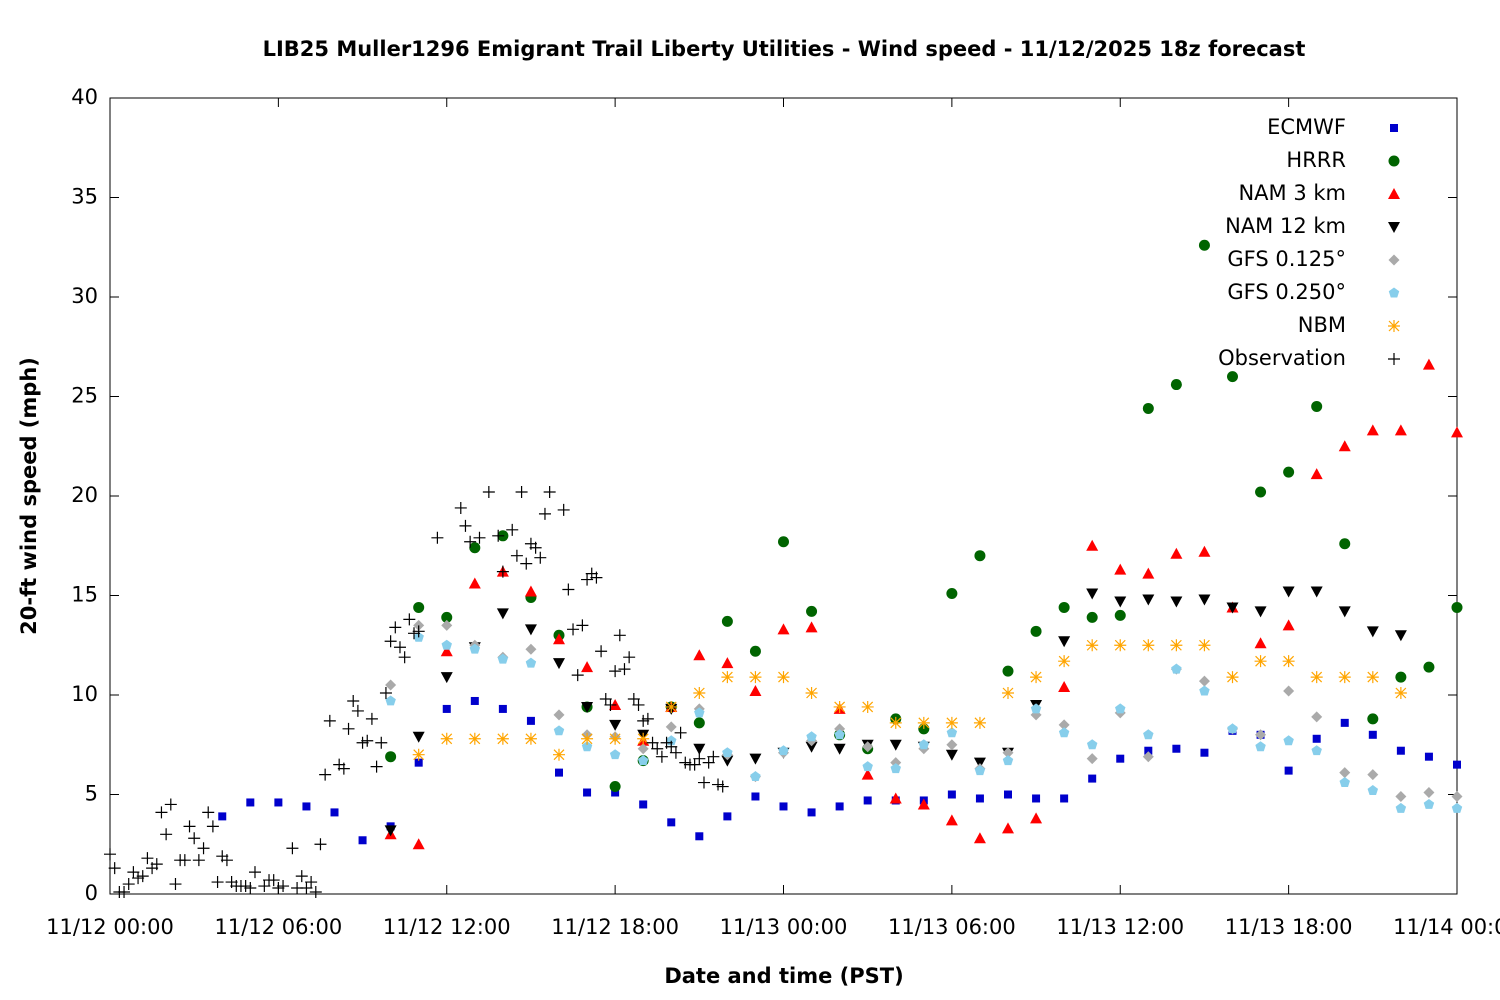  I want to click on legend-label: NAM 12 km, so click(1285, 226).